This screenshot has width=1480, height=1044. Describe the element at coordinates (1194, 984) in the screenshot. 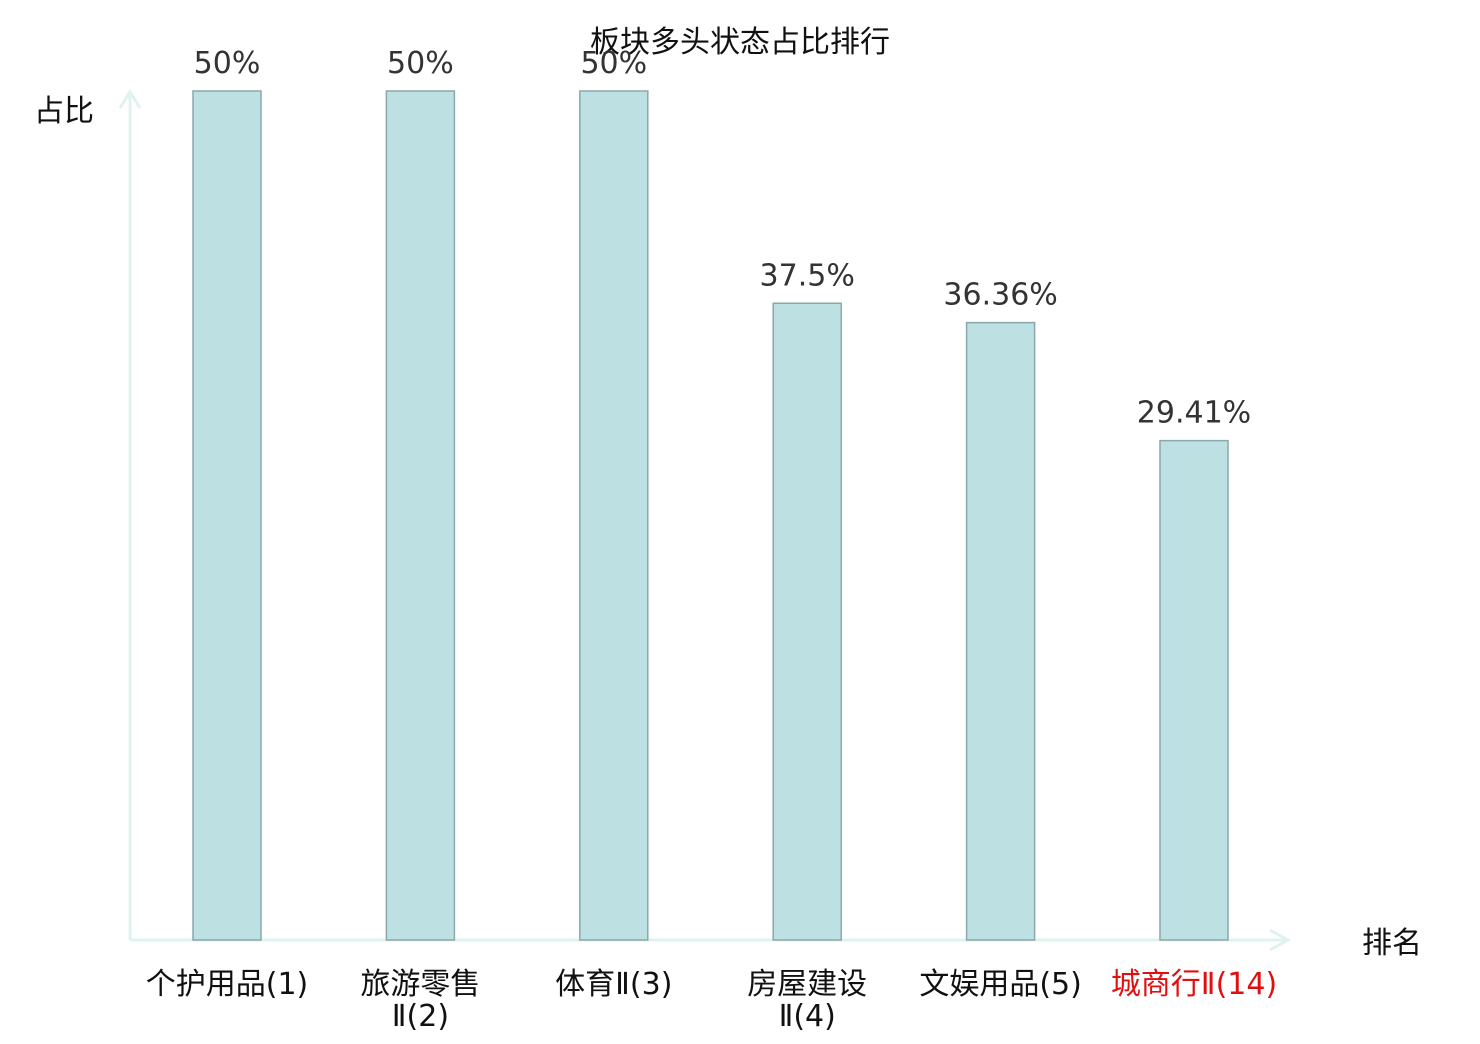

I see `category-label-6: 城商行Ⅱ(14)` at that location.